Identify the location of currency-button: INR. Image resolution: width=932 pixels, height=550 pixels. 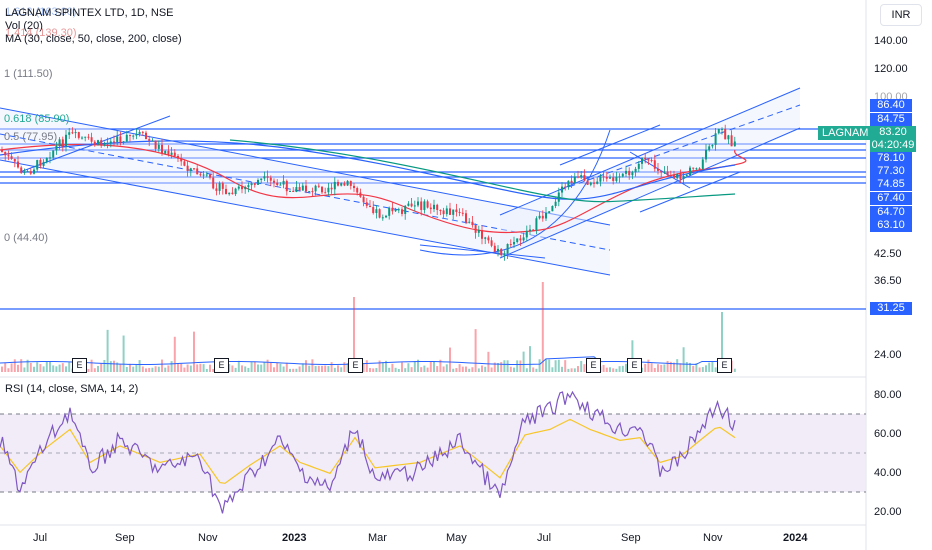
(901, 15).